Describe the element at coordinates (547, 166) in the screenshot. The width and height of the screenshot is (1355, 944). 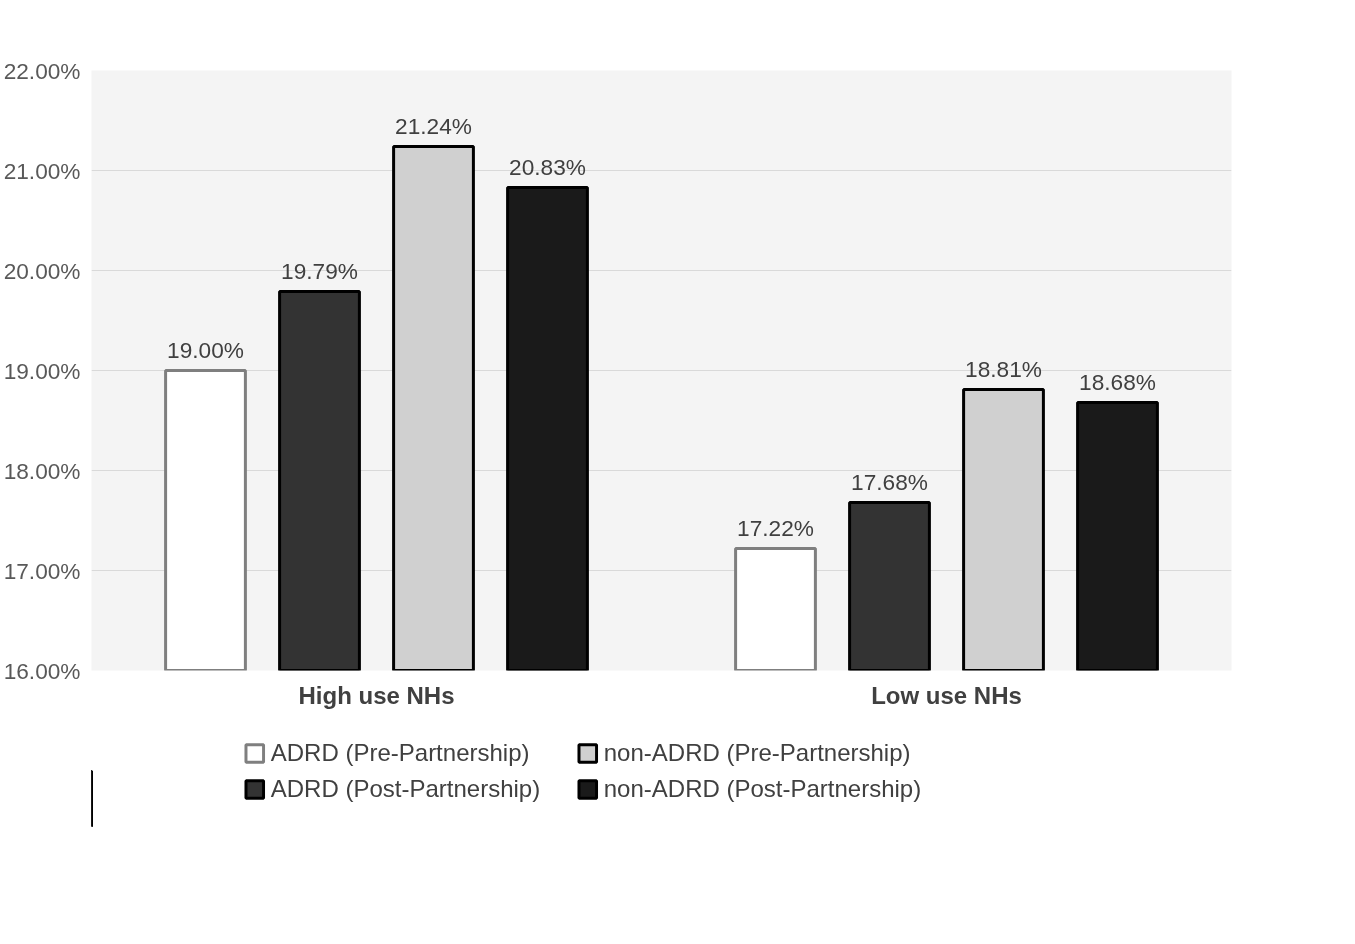
I see `data-label: 20.83%` at that location.